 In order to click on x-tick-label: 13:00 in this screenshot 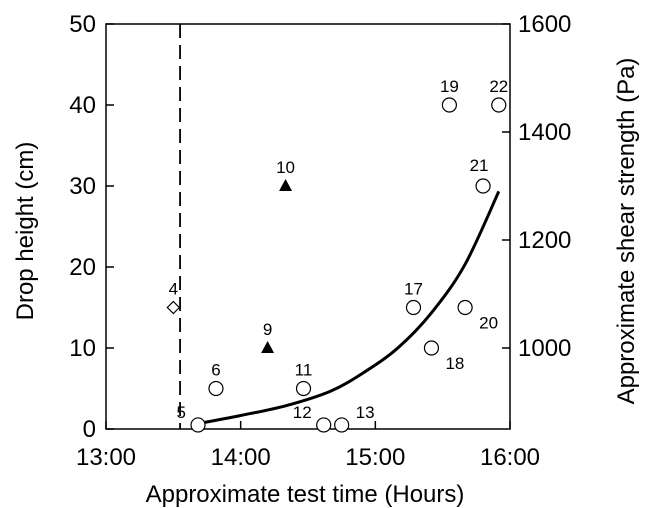, I will do `click(106, 457)`.